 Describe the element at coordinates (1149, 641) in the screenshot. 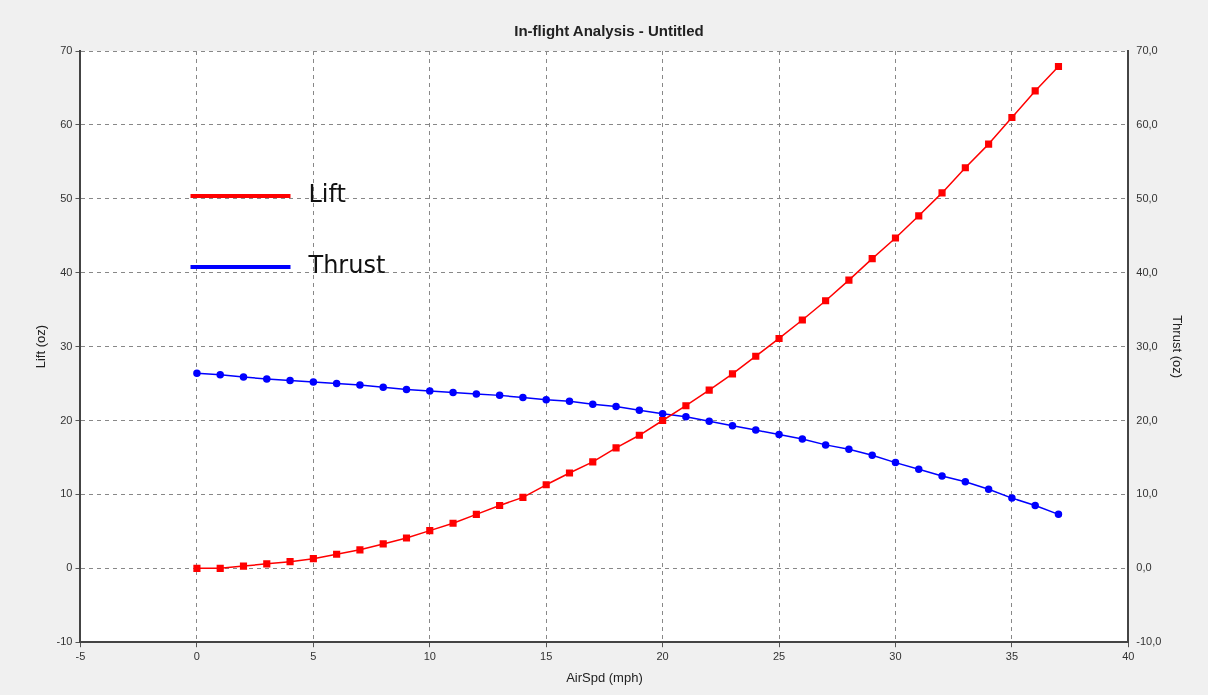

I see `y2-tick-label: -10,0` at that location.